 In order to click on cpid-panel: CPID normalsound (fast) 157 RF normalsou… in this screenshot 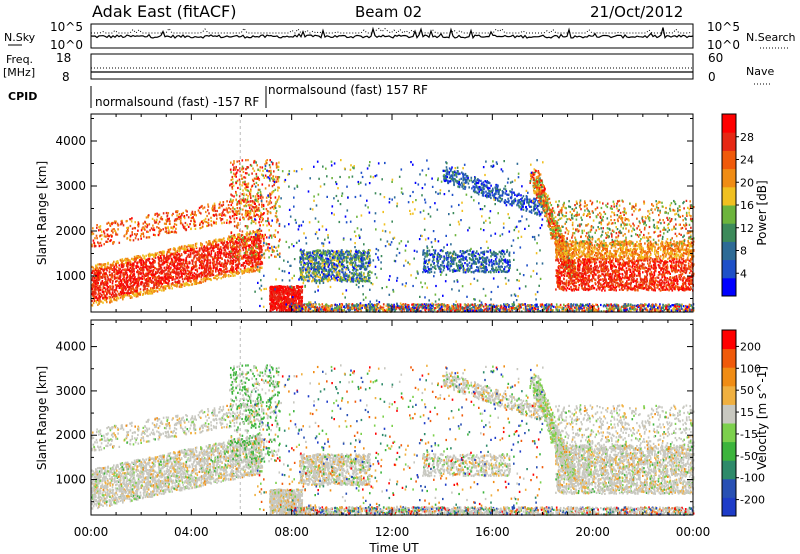, I will do `click(218, 96)`.